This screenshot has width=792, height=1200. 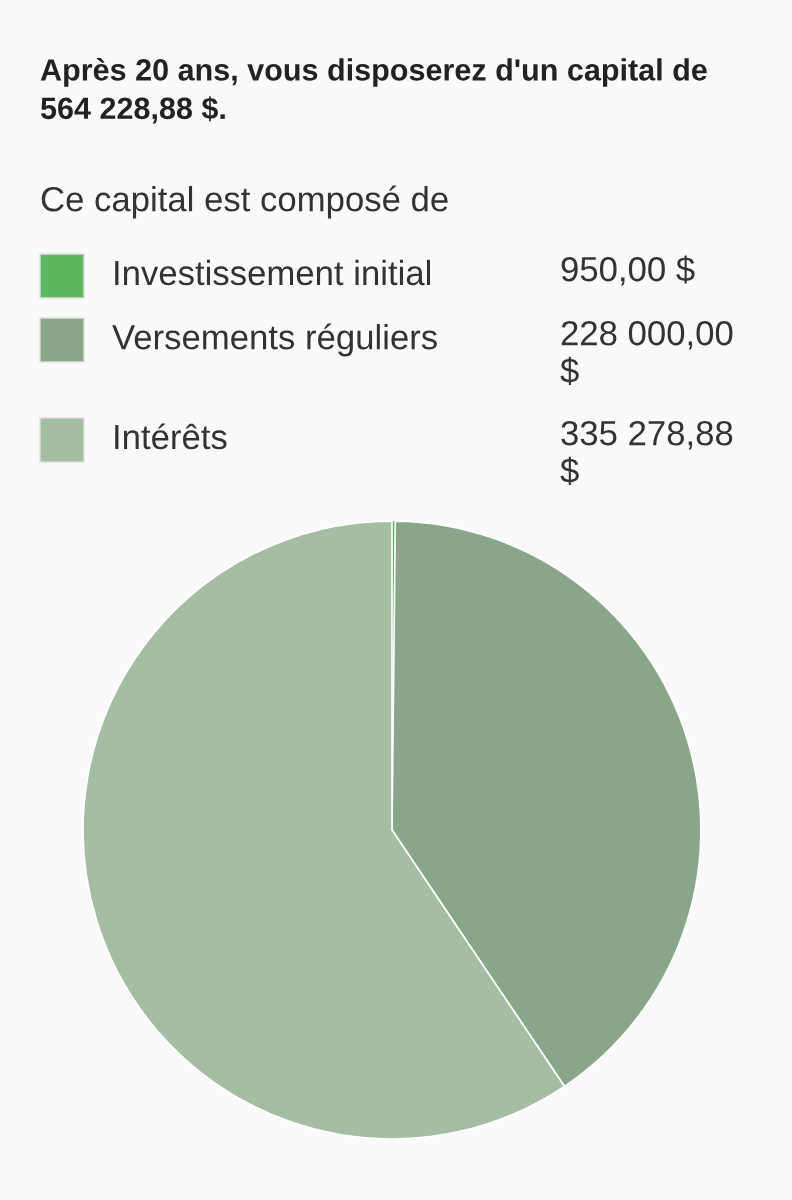 What do you see at coordinates (244, 202) in the screenshot?
I see `chart-subtitle: Ce capital est composé de` at bounding box center [244, 202].